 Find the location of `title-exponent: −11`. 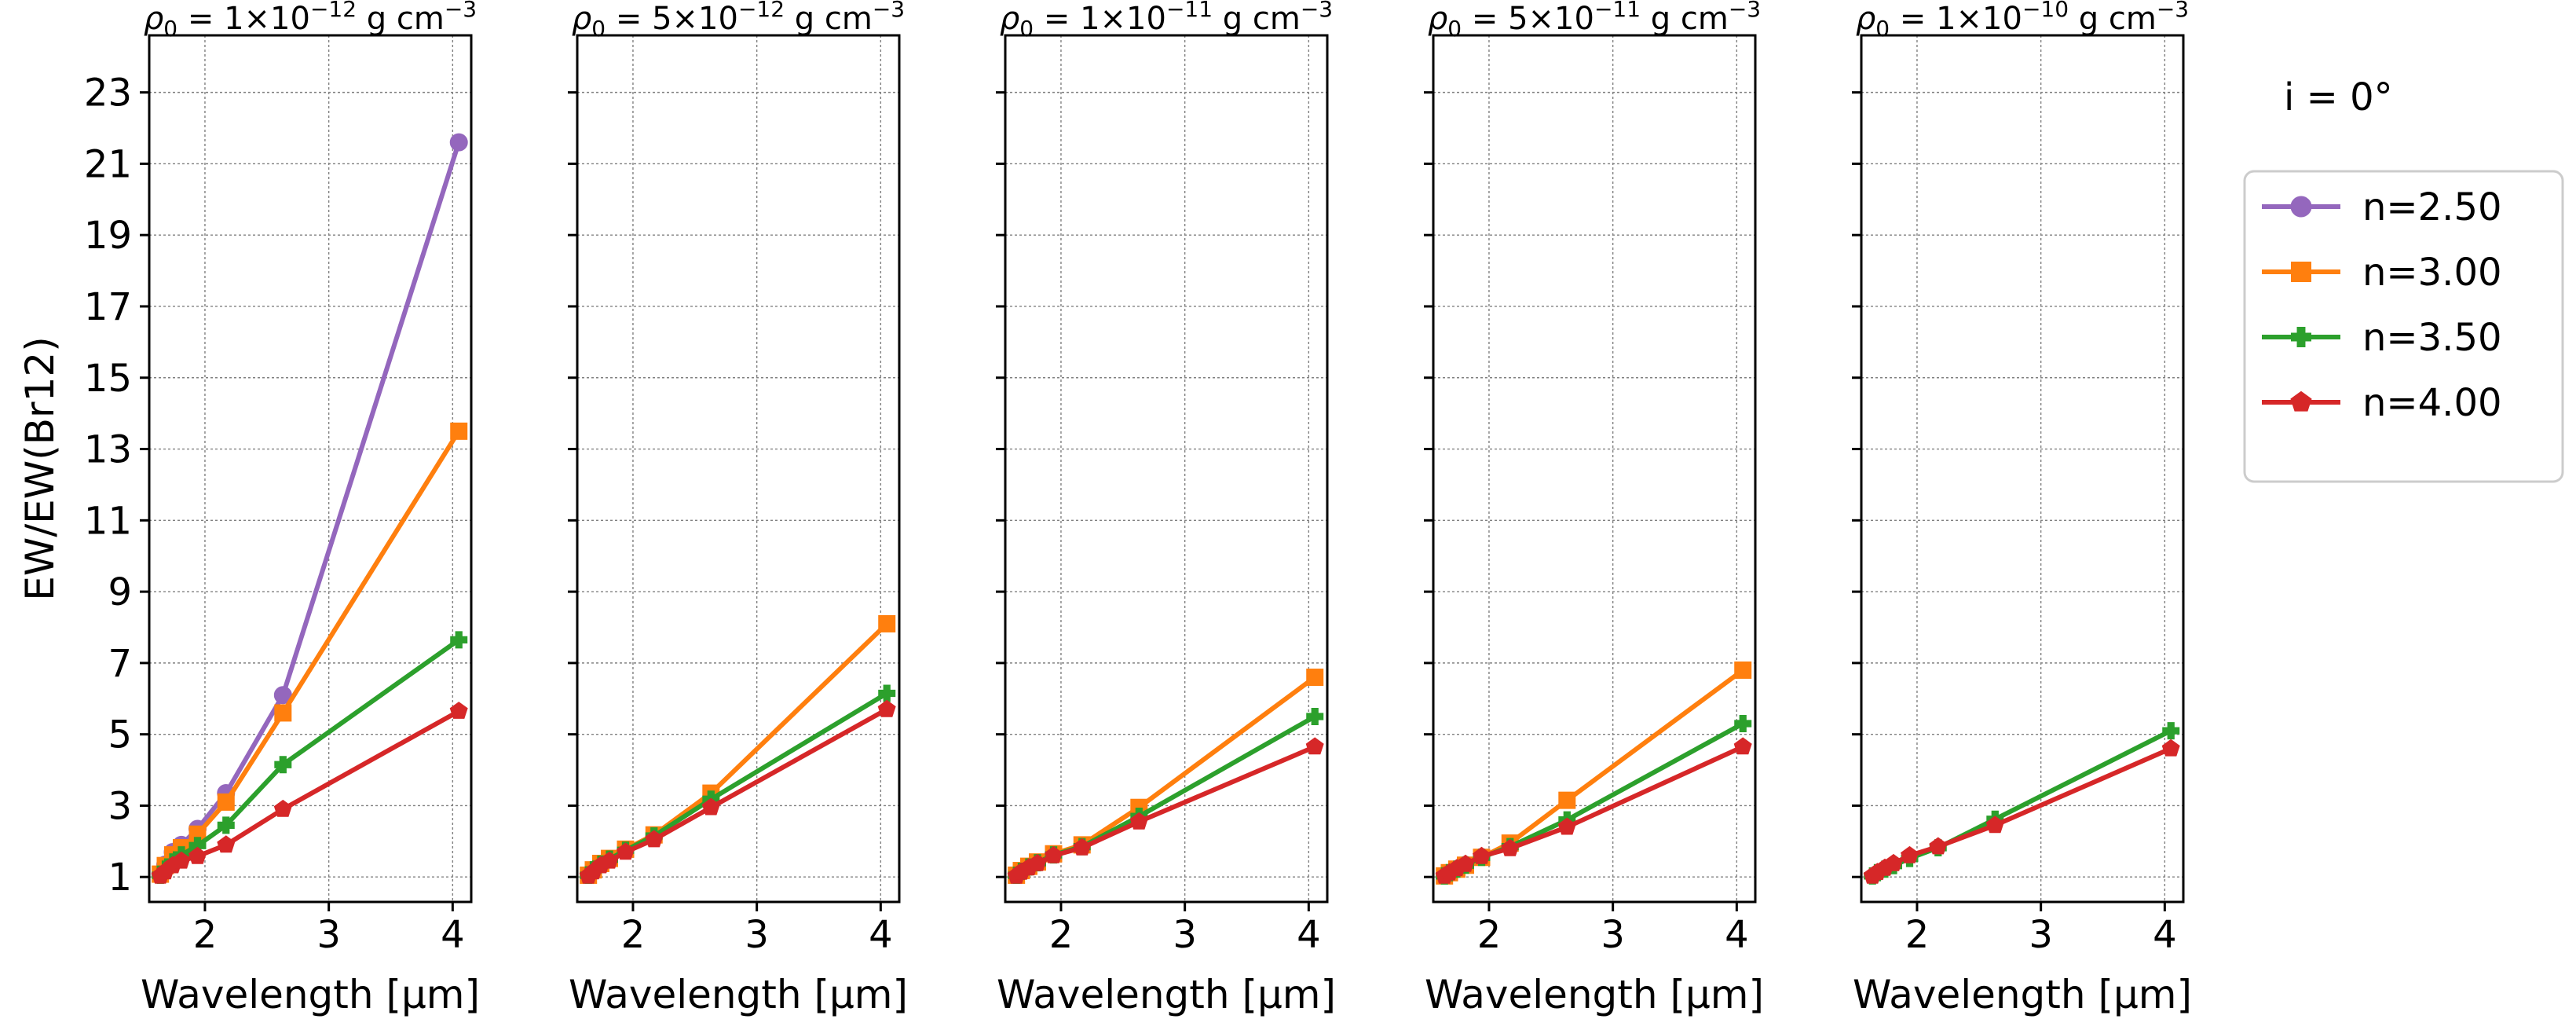

title-exponent: −11 is located at coordinates (1618, 11).